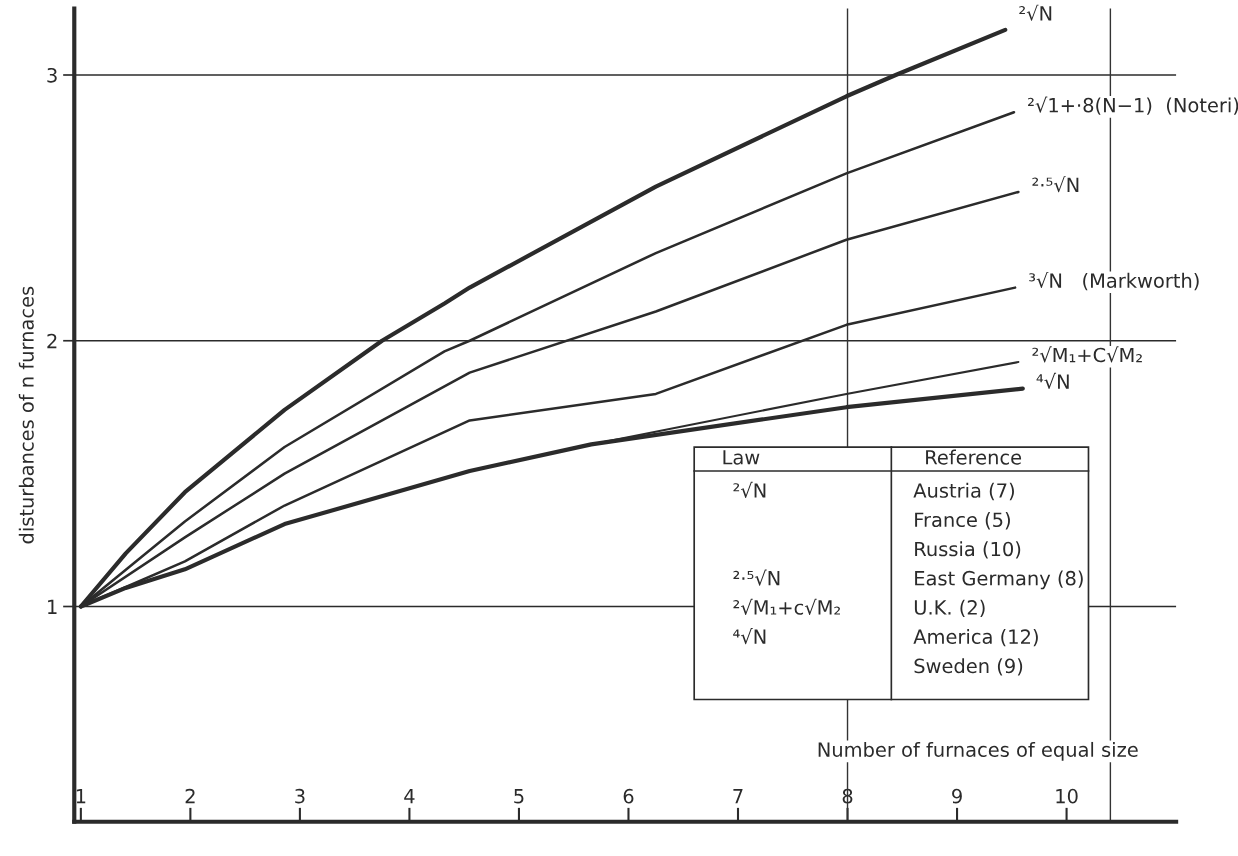  Describe the element at coordinates (1067, 796) in the screenshot. I see `x-tick-label: 10` at that location.